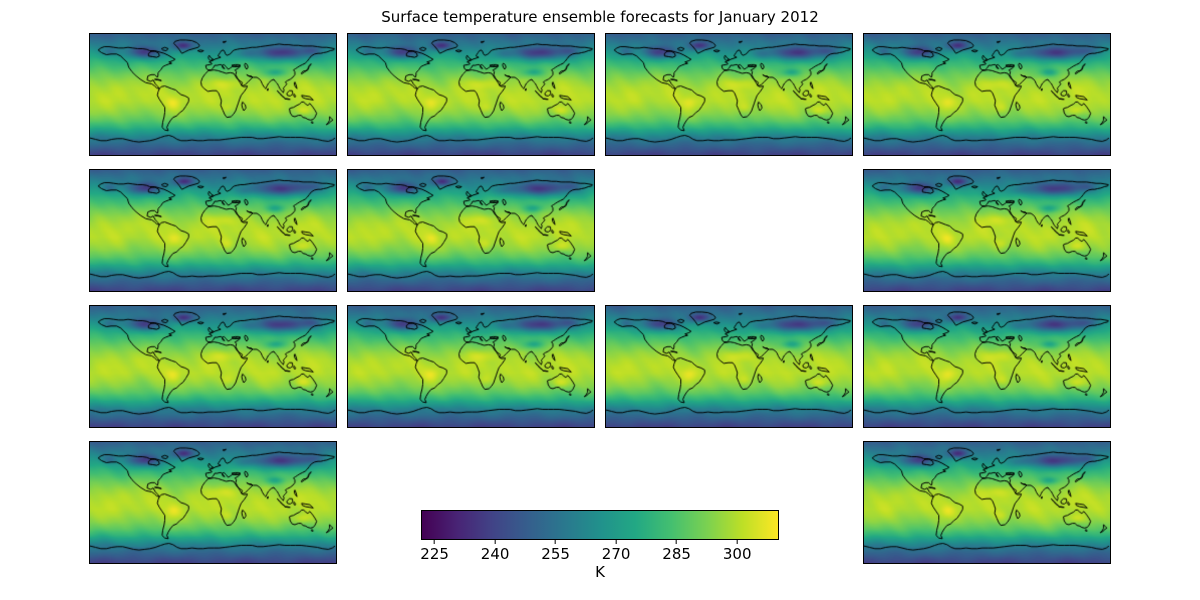 This screenshot has width=1200, height=600. I want to click on colorbar-tick-270: 270, so click(616, 551).